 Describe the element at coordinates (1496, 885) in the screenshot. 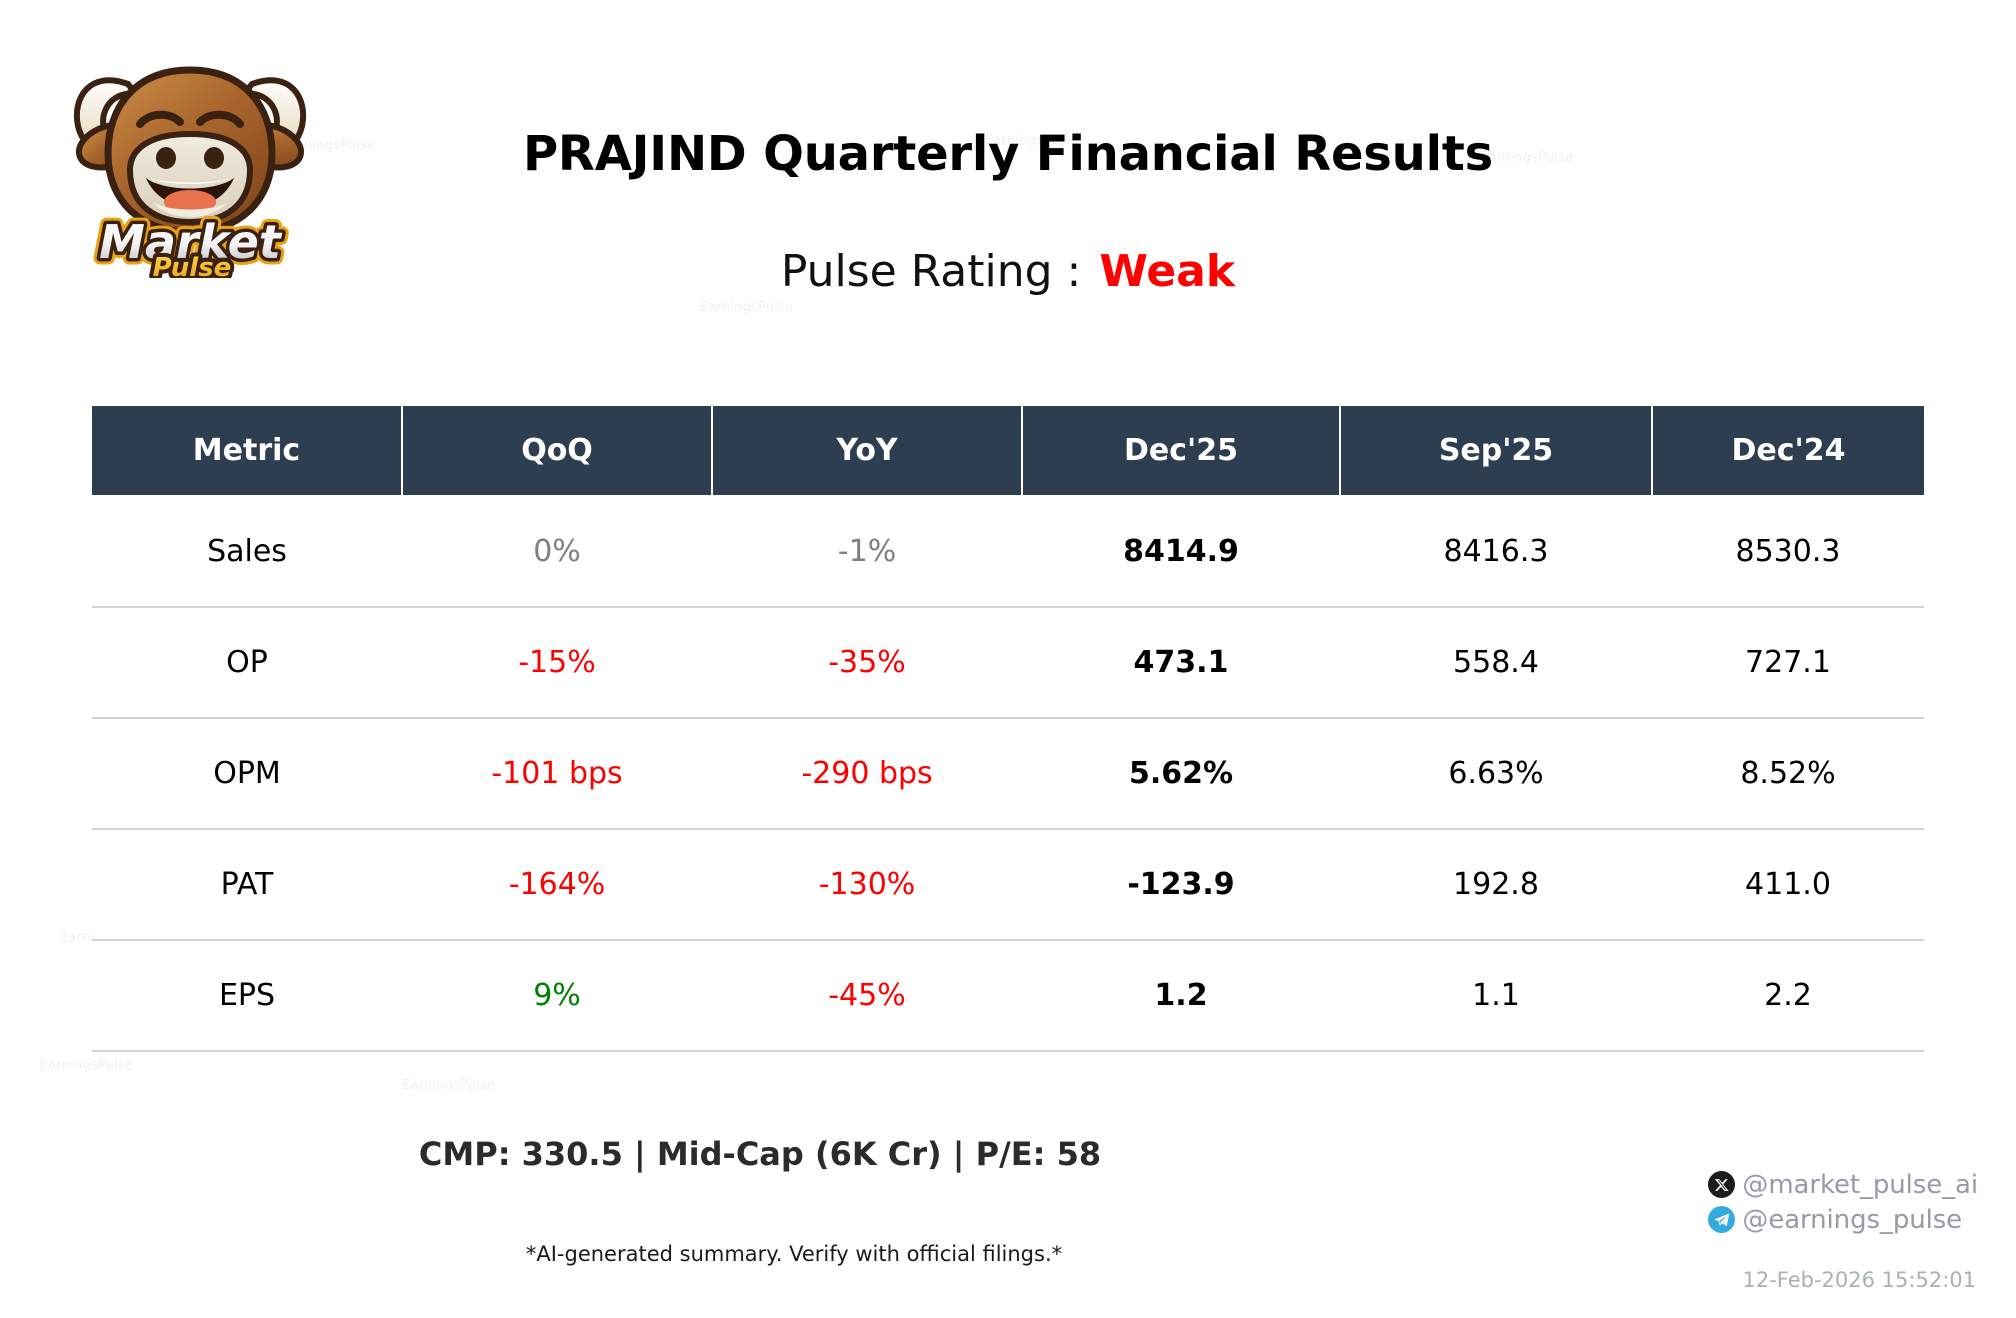

I see `cell-c2: 192.8` at that location.